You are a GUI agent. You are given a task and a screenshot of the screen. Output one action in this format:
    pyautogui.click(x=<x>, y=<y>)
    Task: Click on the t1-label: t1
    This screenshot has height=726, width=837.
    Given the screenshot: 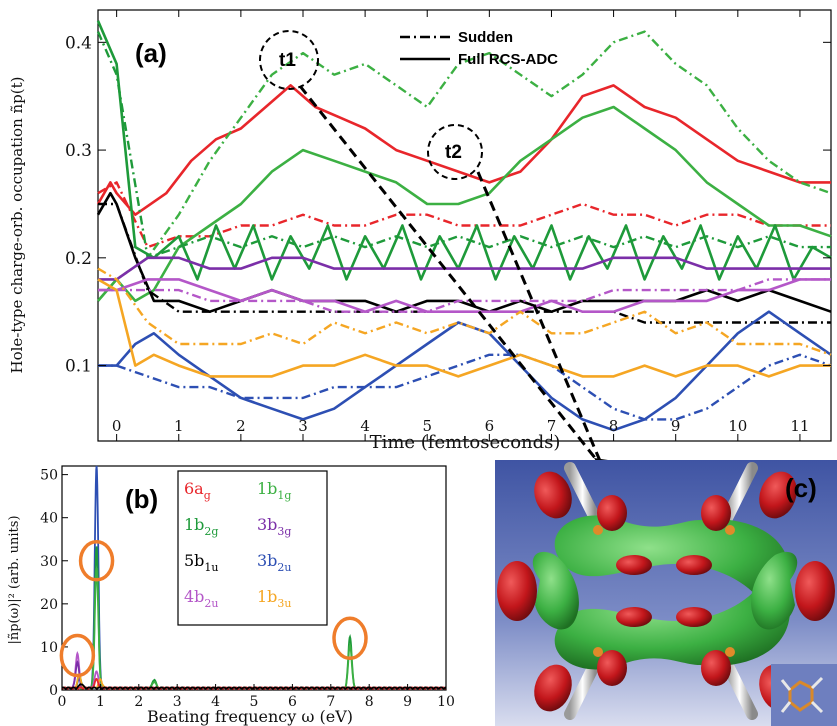 What is the action you would take?
    pyautogui.click(x=287, y=60)
    